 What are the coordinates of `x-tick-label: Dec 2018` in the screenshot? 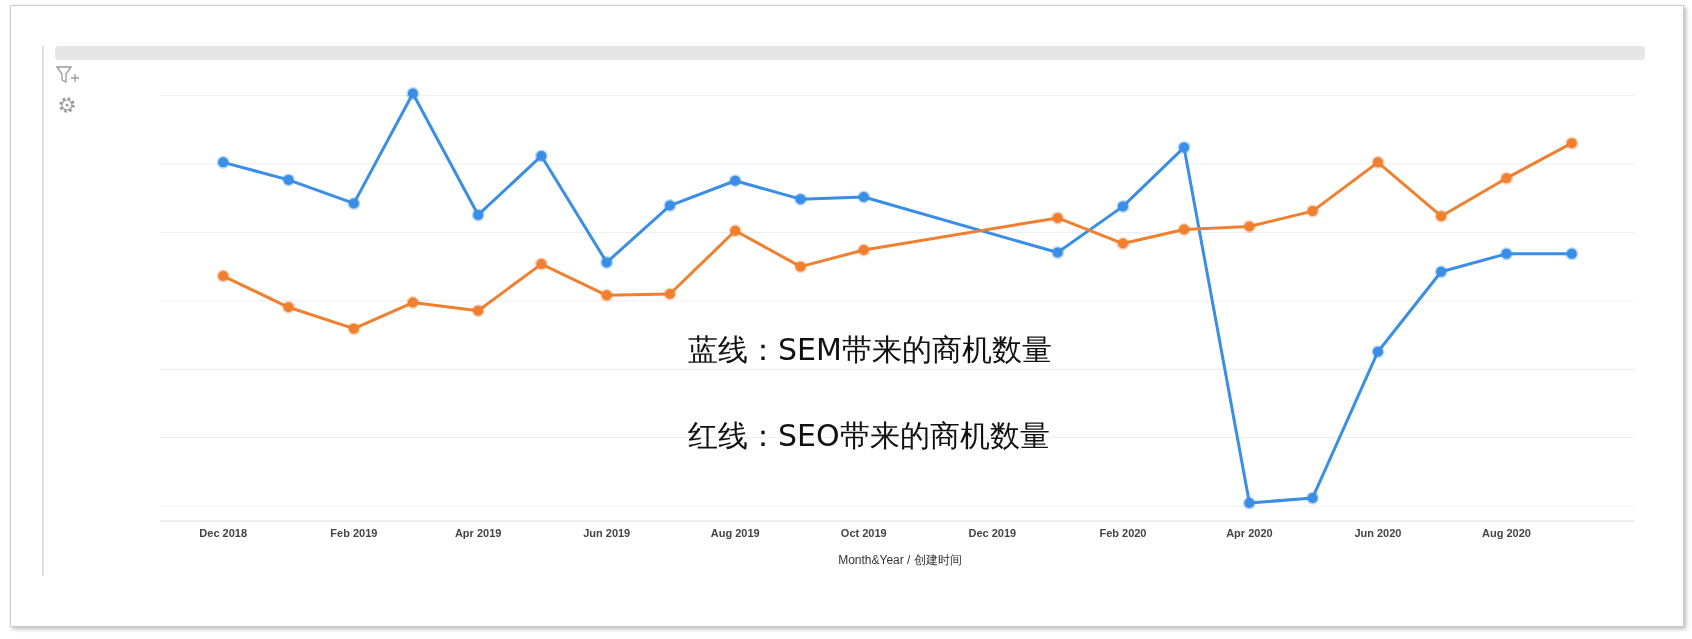 It's located at (223, 532).